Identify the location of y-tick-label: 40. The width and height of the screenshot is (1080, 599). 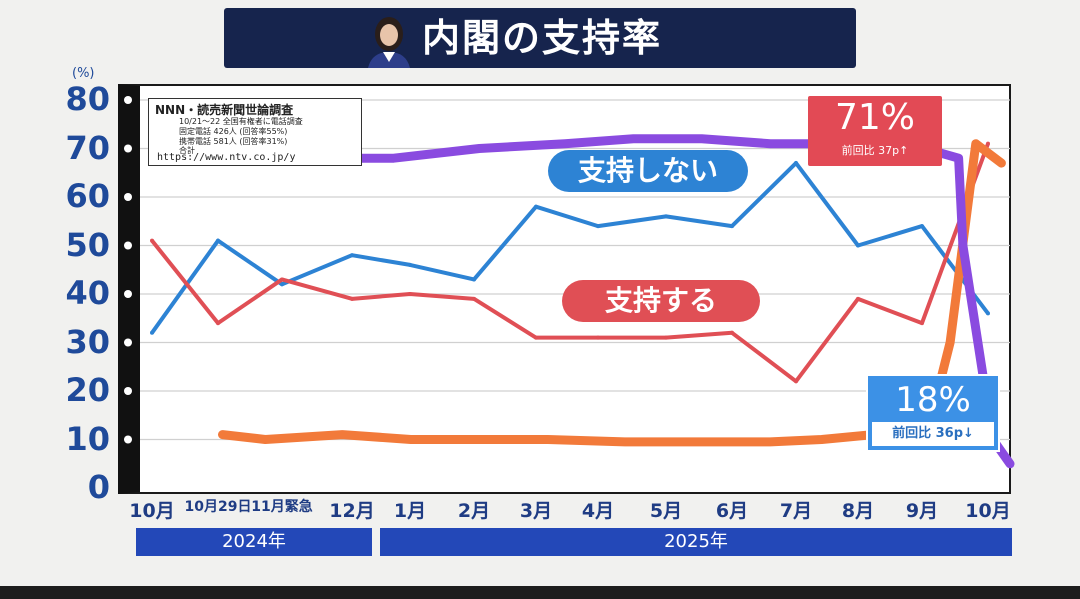
(87, 293).